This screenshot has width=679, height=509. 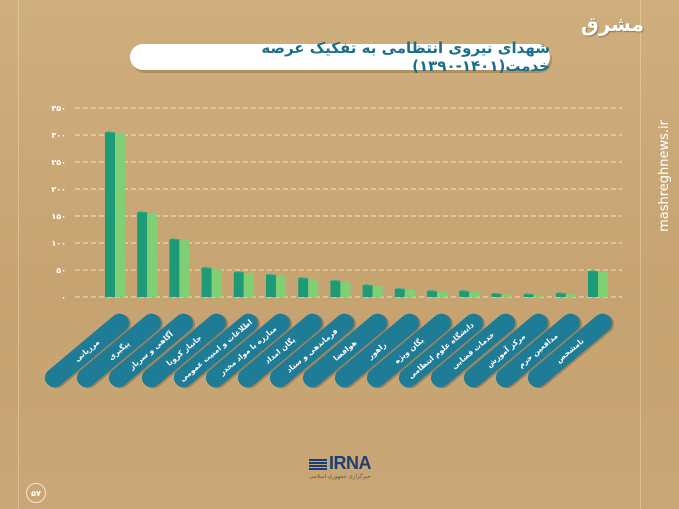 I want to click on y-tick-label: ۳۰۰, so click(x=58, y=135).